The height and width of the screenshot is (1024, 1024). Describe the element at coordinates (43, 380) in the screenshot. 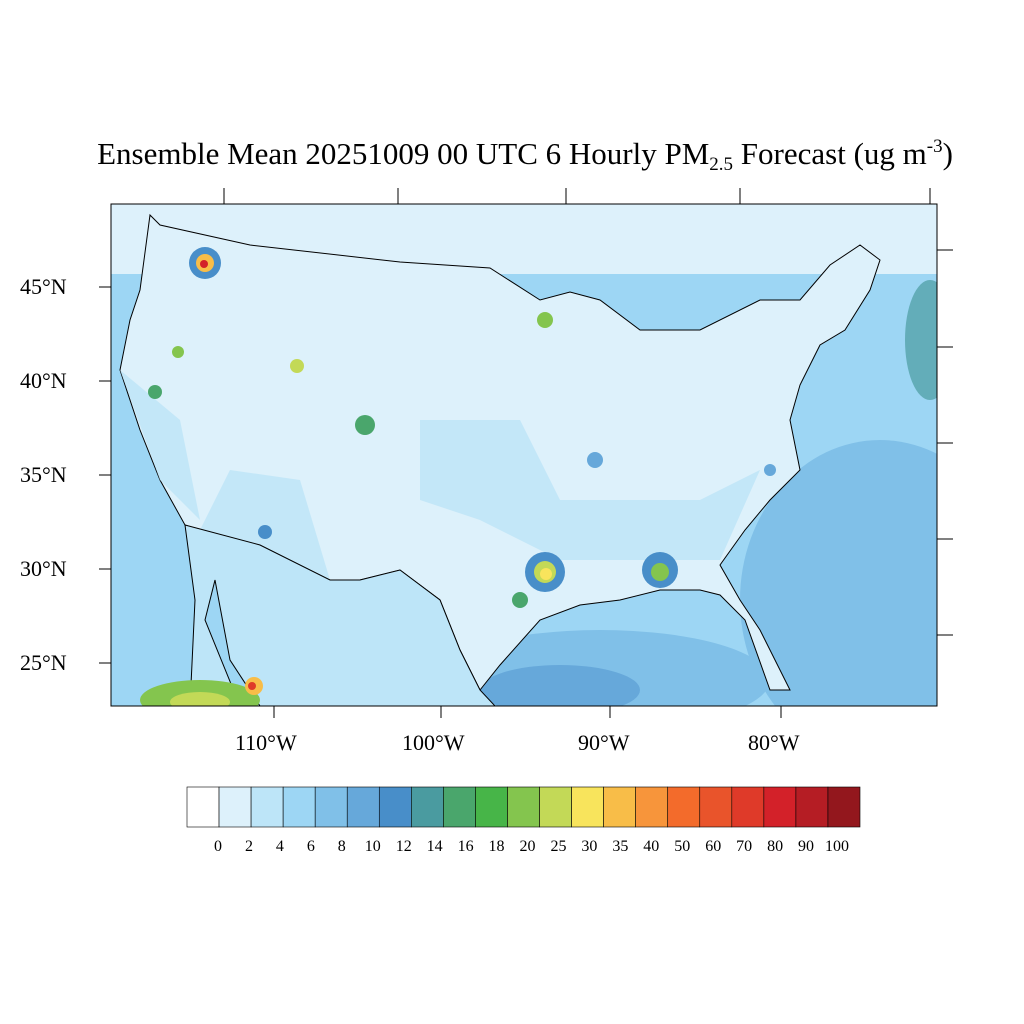

I see `lat-label-40: 40°N` at that location.